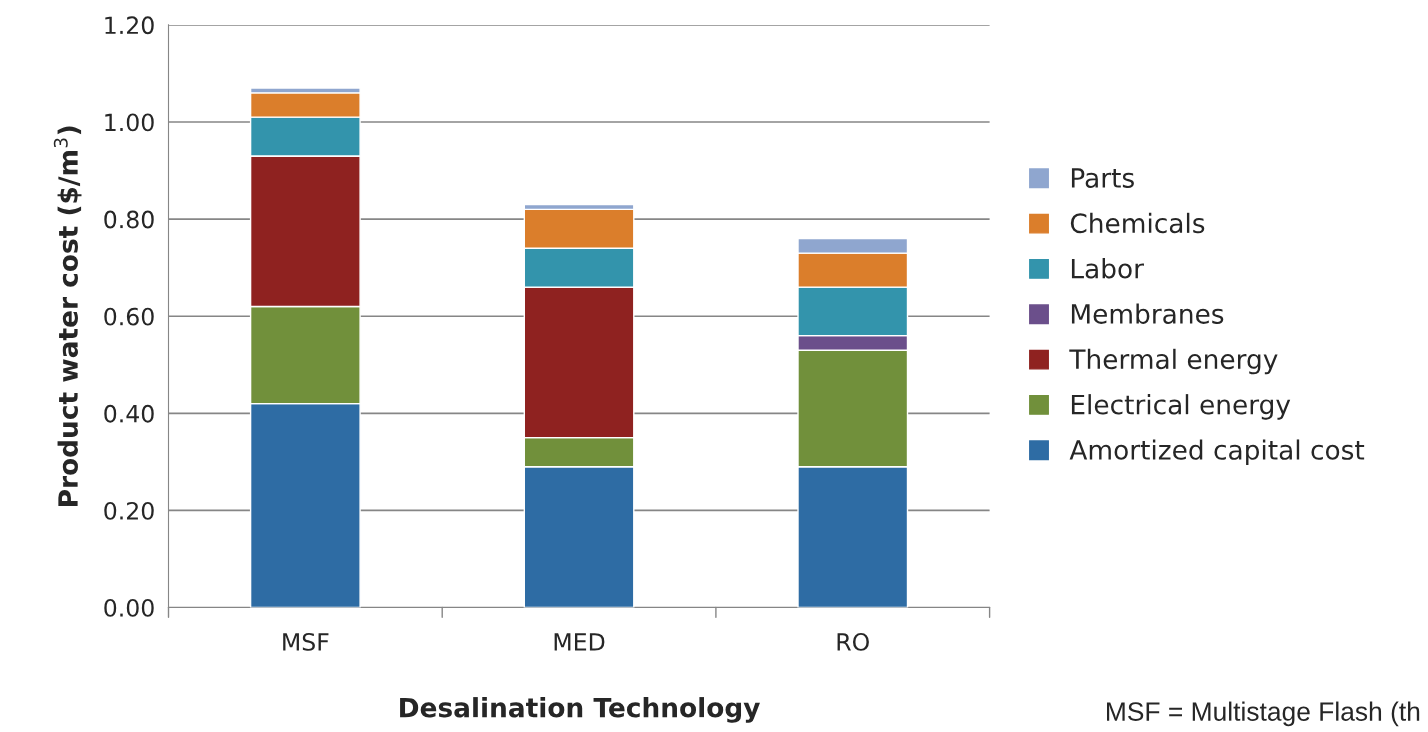 The height and width of the screenshot is (732, 1428). I want to click on y-tick-label: 0.80, so click(129, 219).